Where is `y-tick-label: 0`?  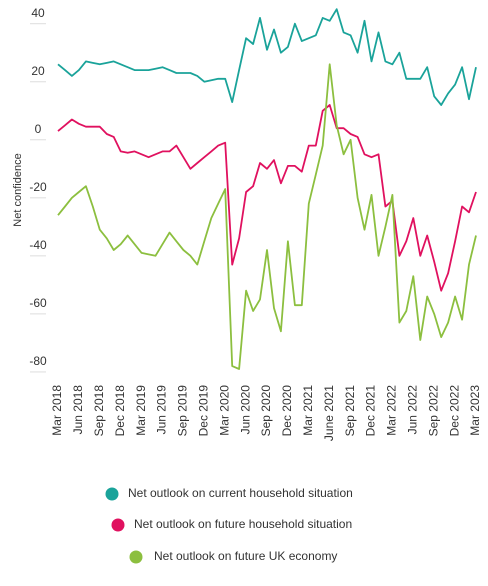 y-tick-label: 0 is located at coordinates (38, 129).